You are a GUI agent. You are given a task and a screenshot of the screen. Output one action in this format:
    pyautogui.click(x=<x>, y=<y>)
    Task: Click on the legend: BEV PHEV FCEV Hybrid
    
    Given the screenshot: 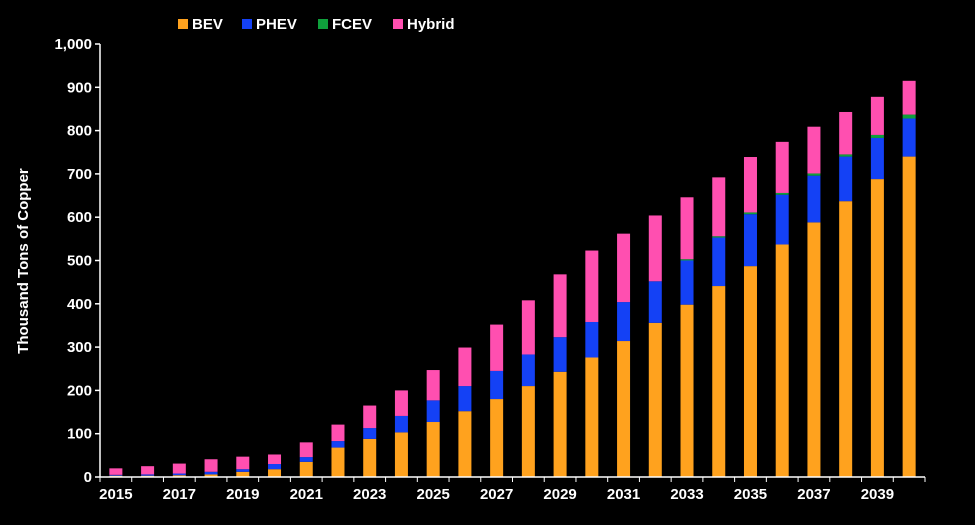 What is the action you would take?
    pyautogui.click(x=316, y=24)
    